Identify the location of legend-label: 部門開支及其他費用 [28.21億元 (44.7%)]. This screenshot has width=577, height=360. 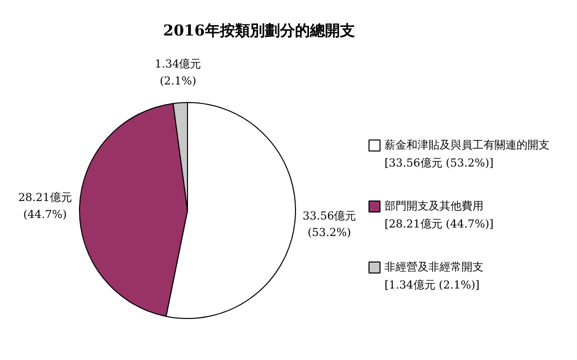
(439, 215).